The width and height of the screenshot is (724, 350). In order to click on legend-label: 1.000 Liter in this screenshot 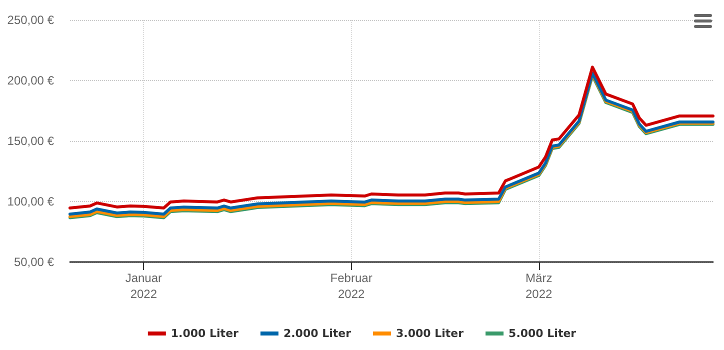, I will do `click(205, 333)`.